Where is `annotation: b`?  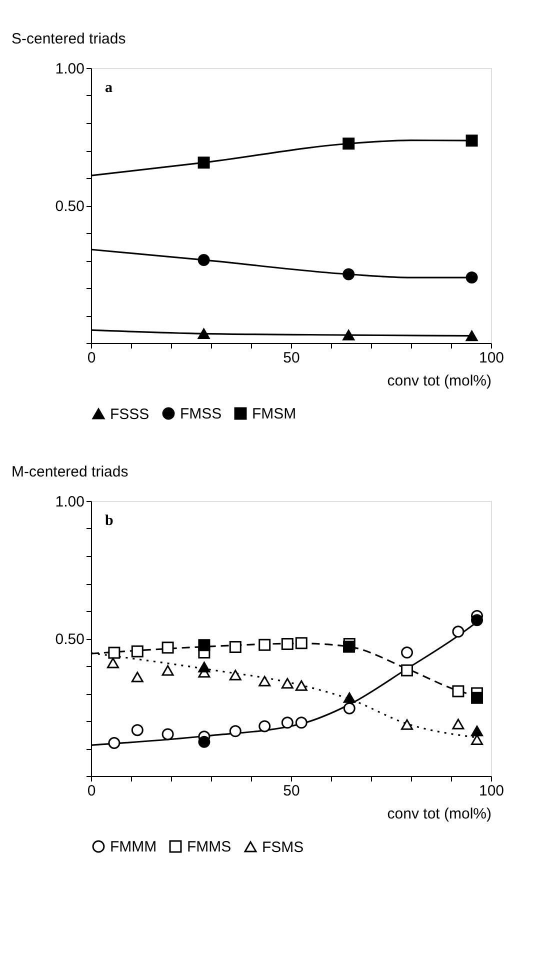 annotation: b is located at coordinates (109, 521).